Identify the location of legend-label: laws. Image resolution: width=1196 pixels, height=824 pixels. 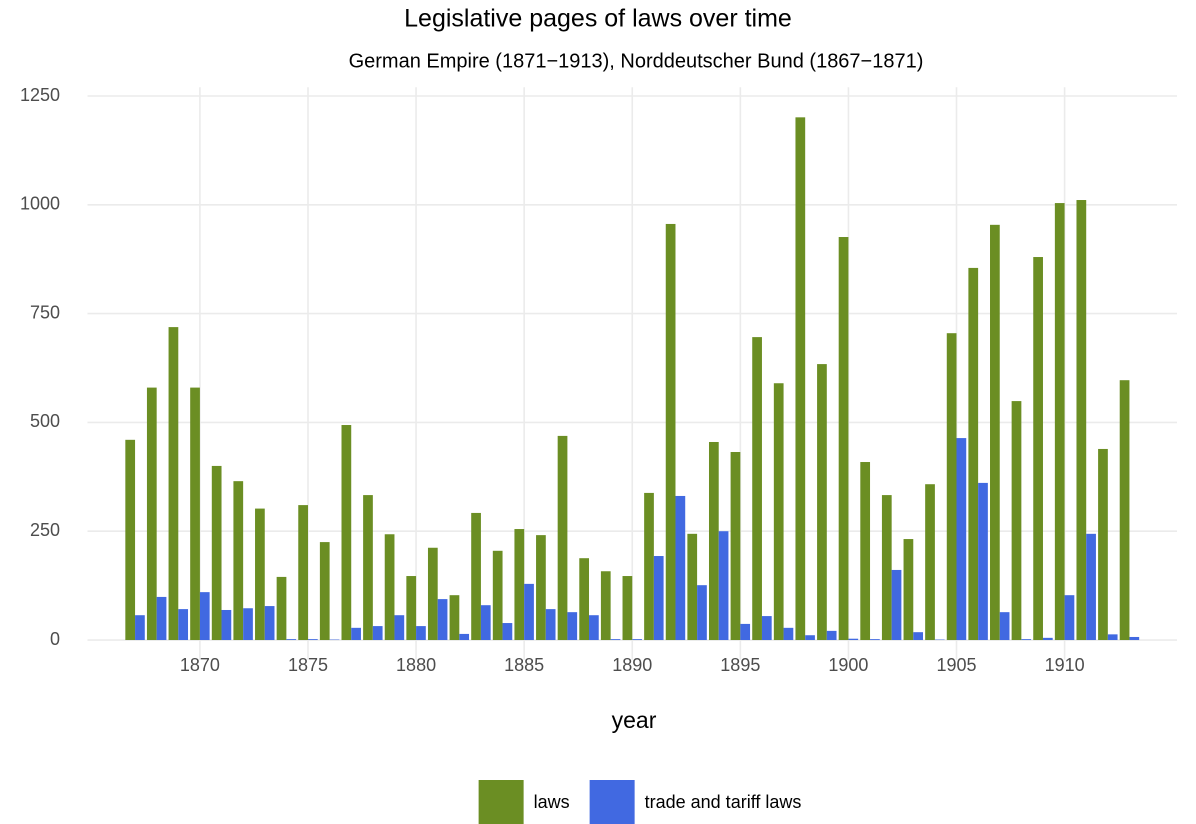
(552, 802).